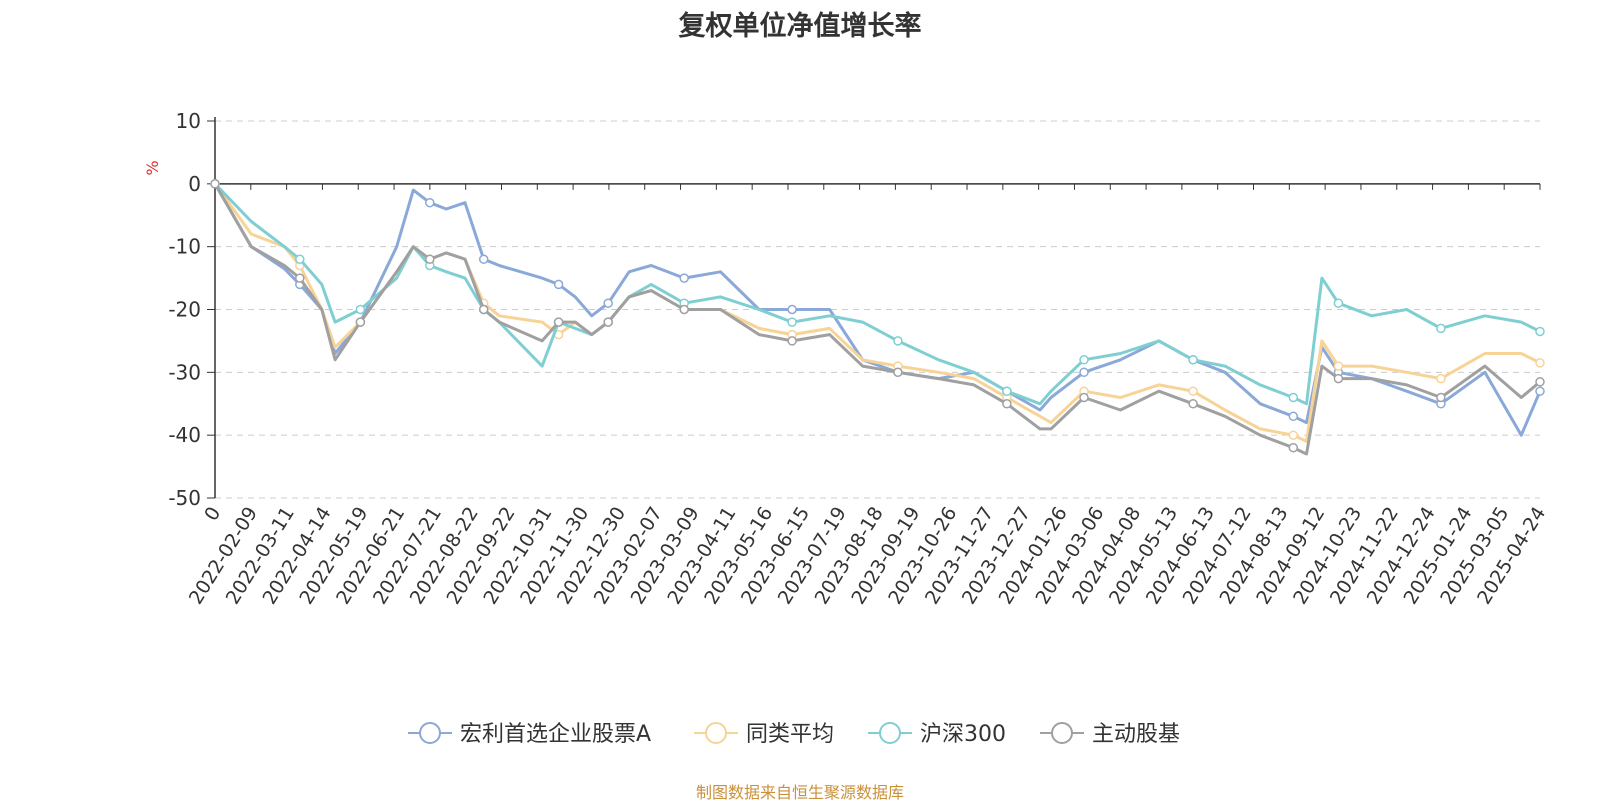 Image resolution: width=1600 pixels, height=803 pixels. What do you see at coordinates (152, 167) in the screenshot?
I see `y-axis-unit: %` at bounding box center [152, 167].